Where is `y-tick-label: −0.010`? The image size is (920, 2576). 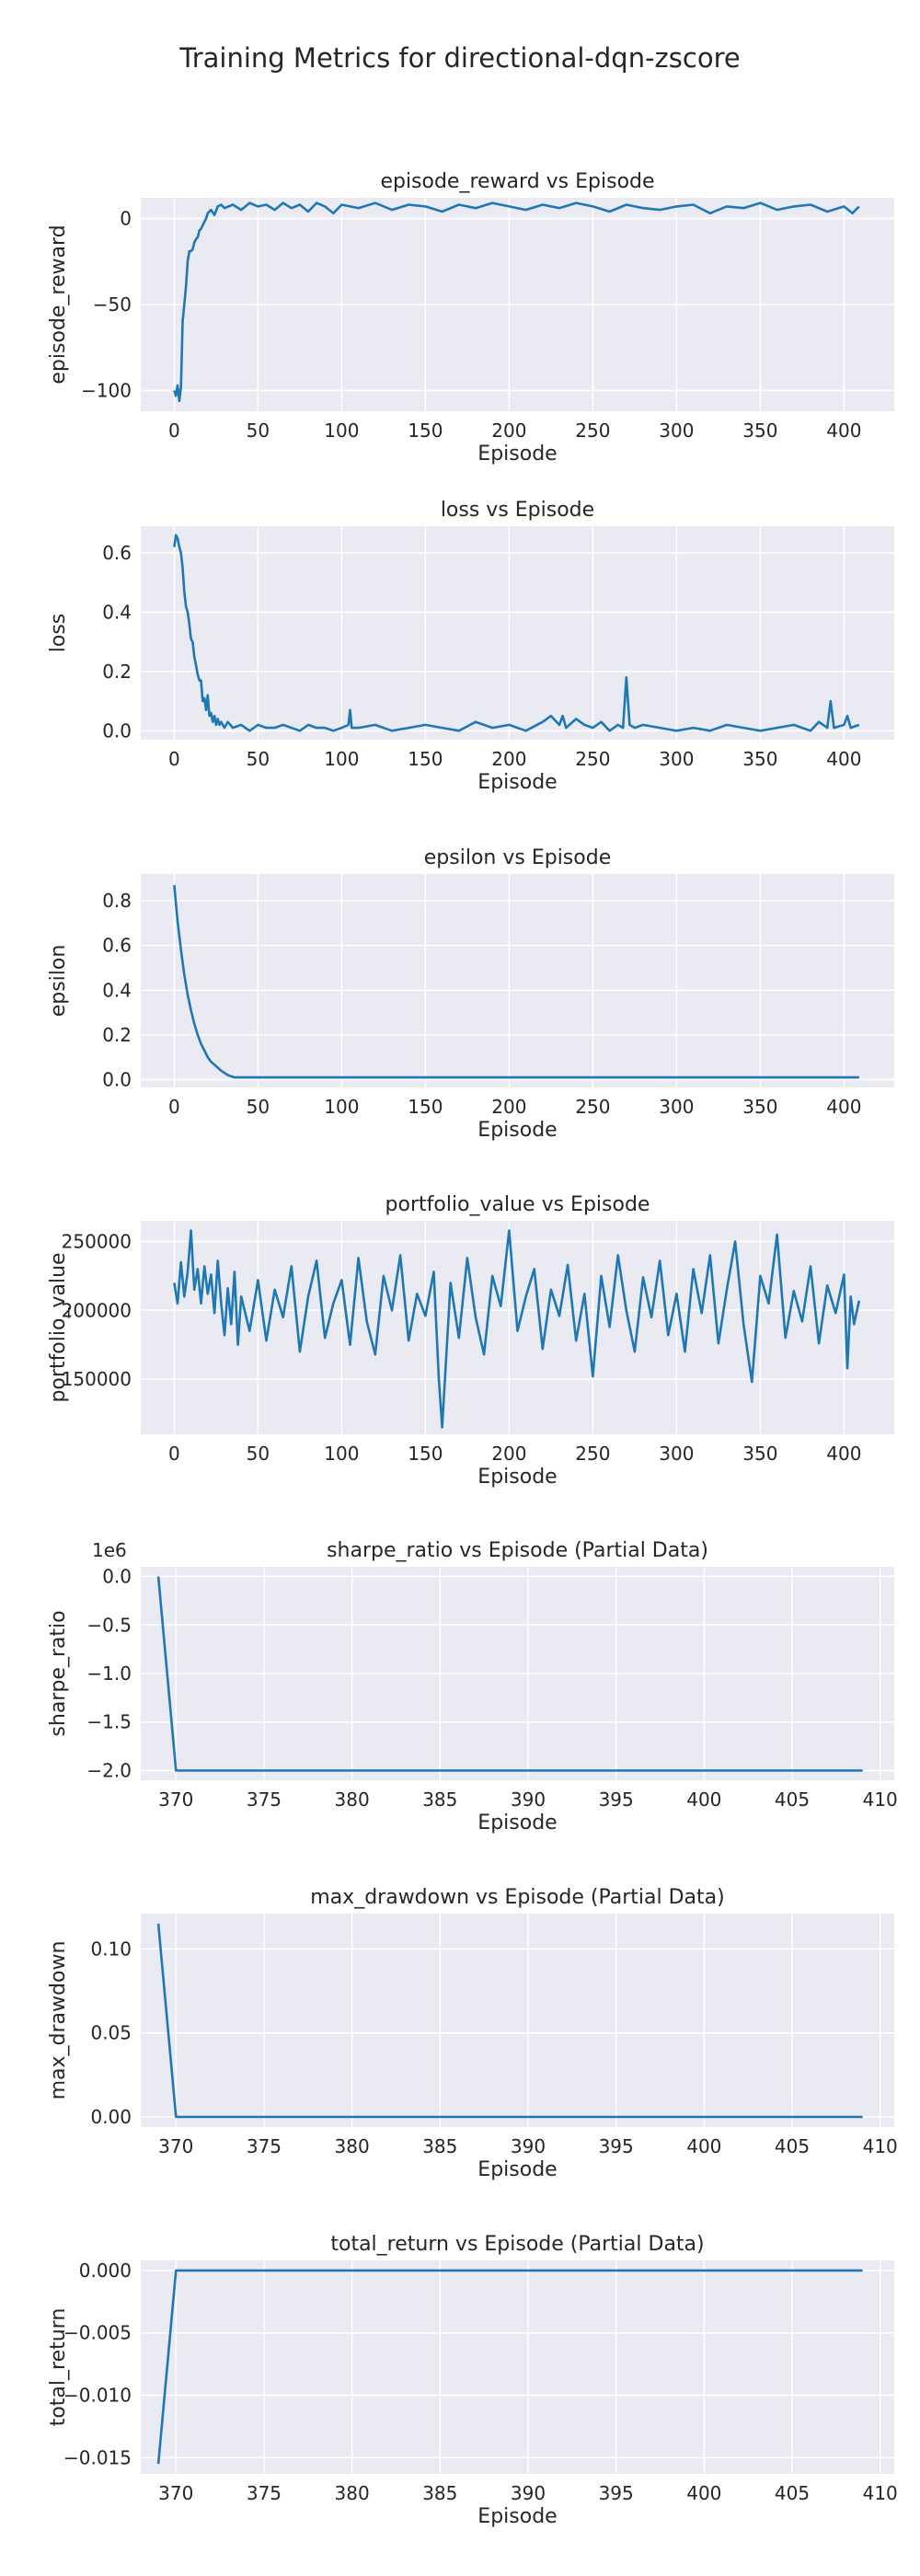 y-tick-label: −0.010 is located at coordinates (97, 2396).